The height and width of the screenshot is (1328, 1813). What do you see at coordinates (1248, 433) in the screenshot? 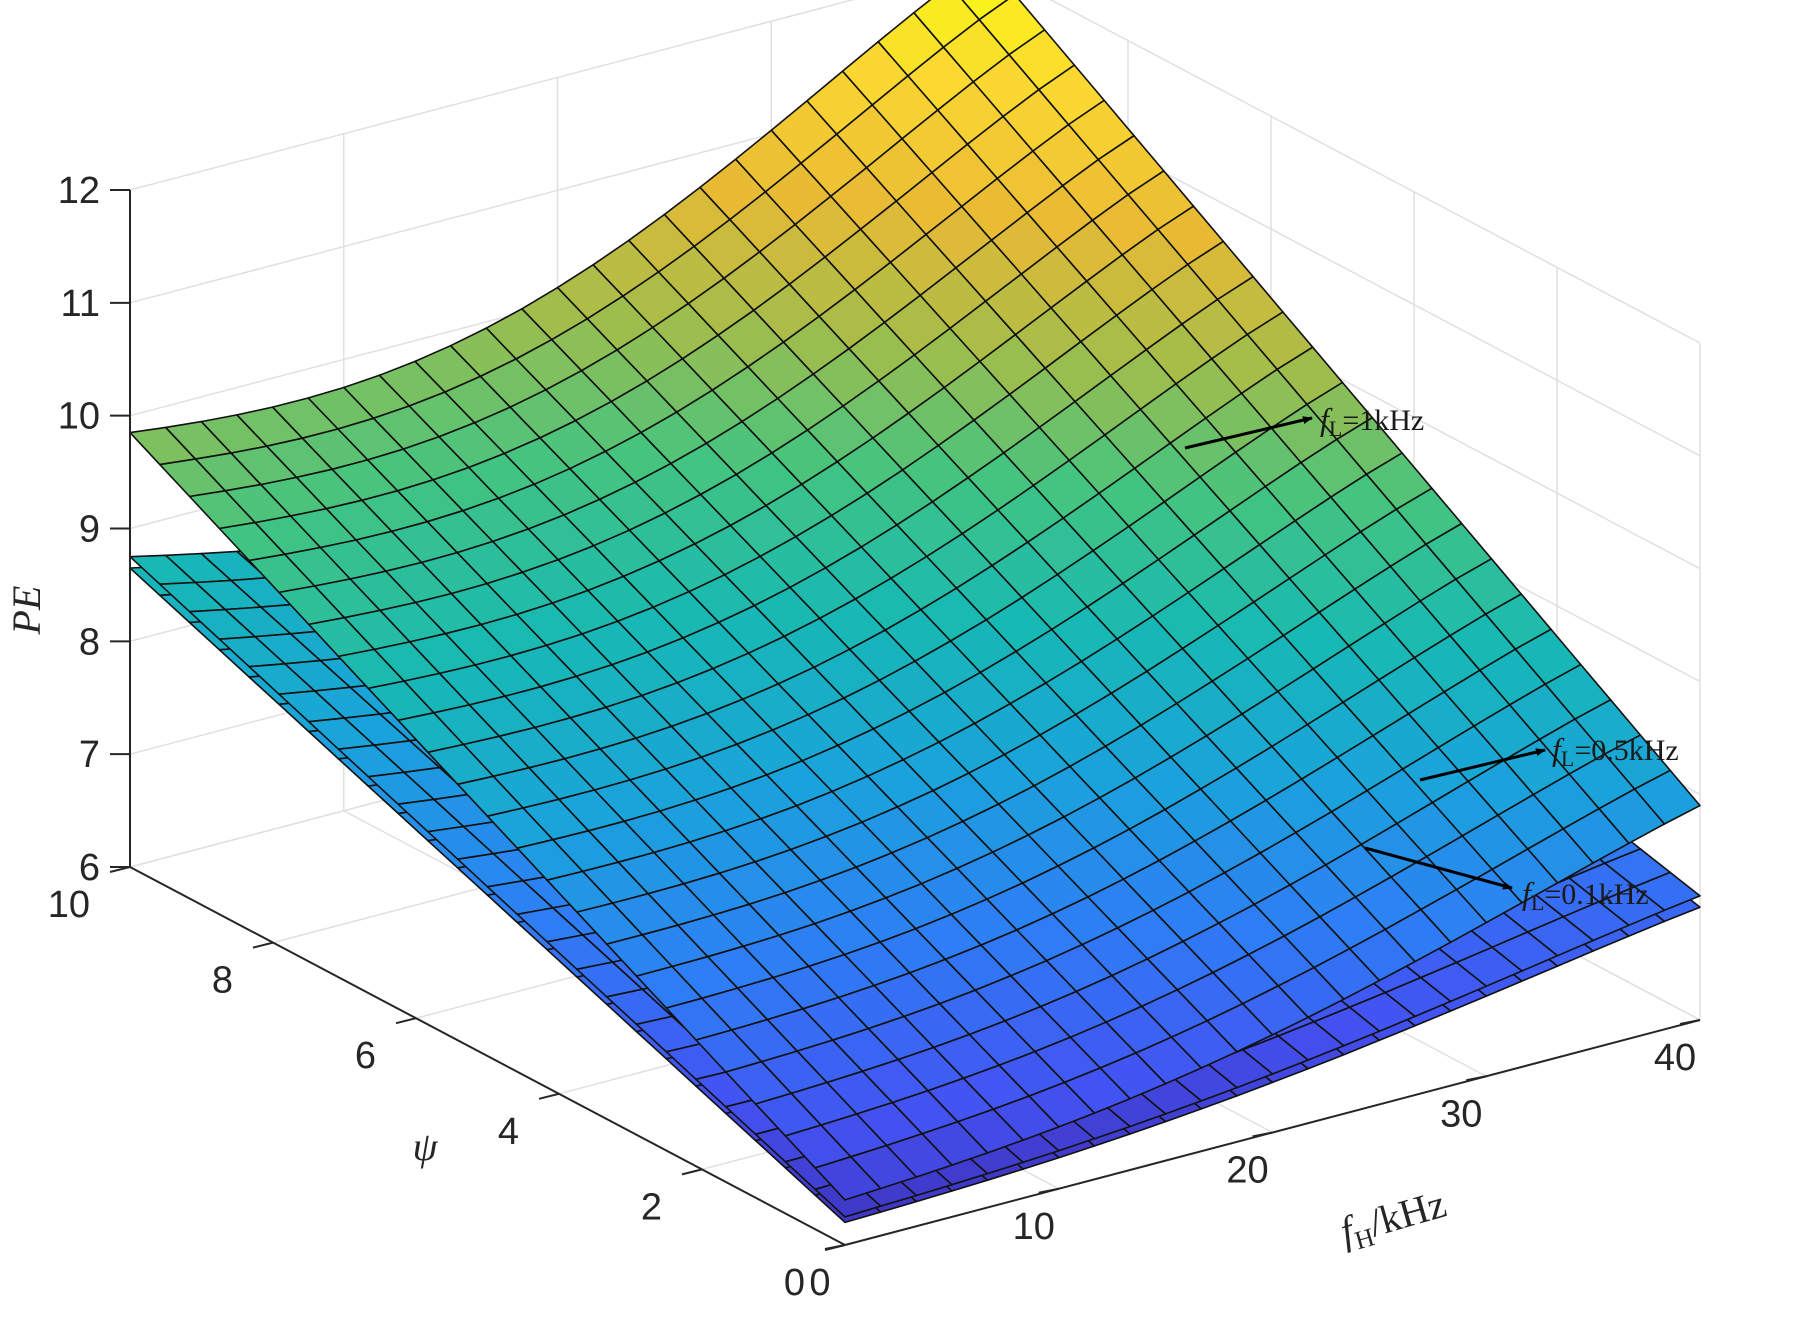
I see `annotation-arrow-1khz` at bounding box center [1248, 433].